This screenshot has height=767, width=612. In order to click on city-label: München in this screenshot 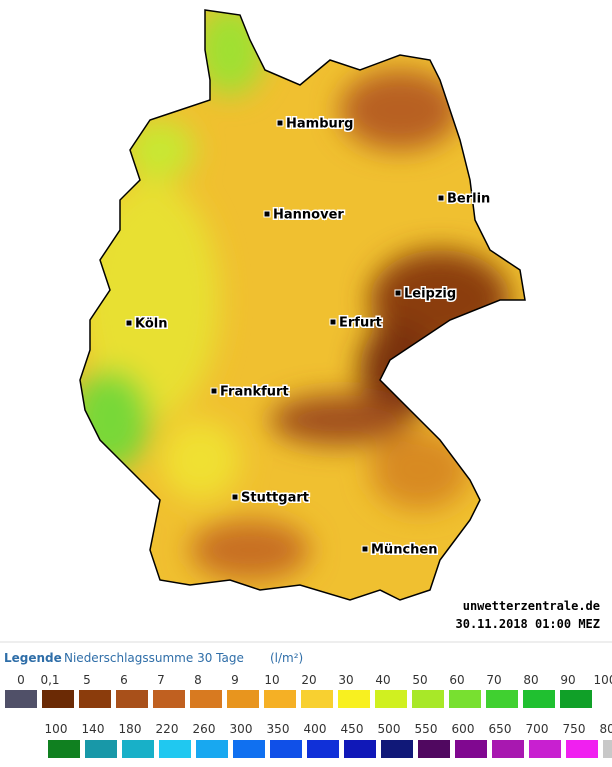, I will do `click(404, 550)`.